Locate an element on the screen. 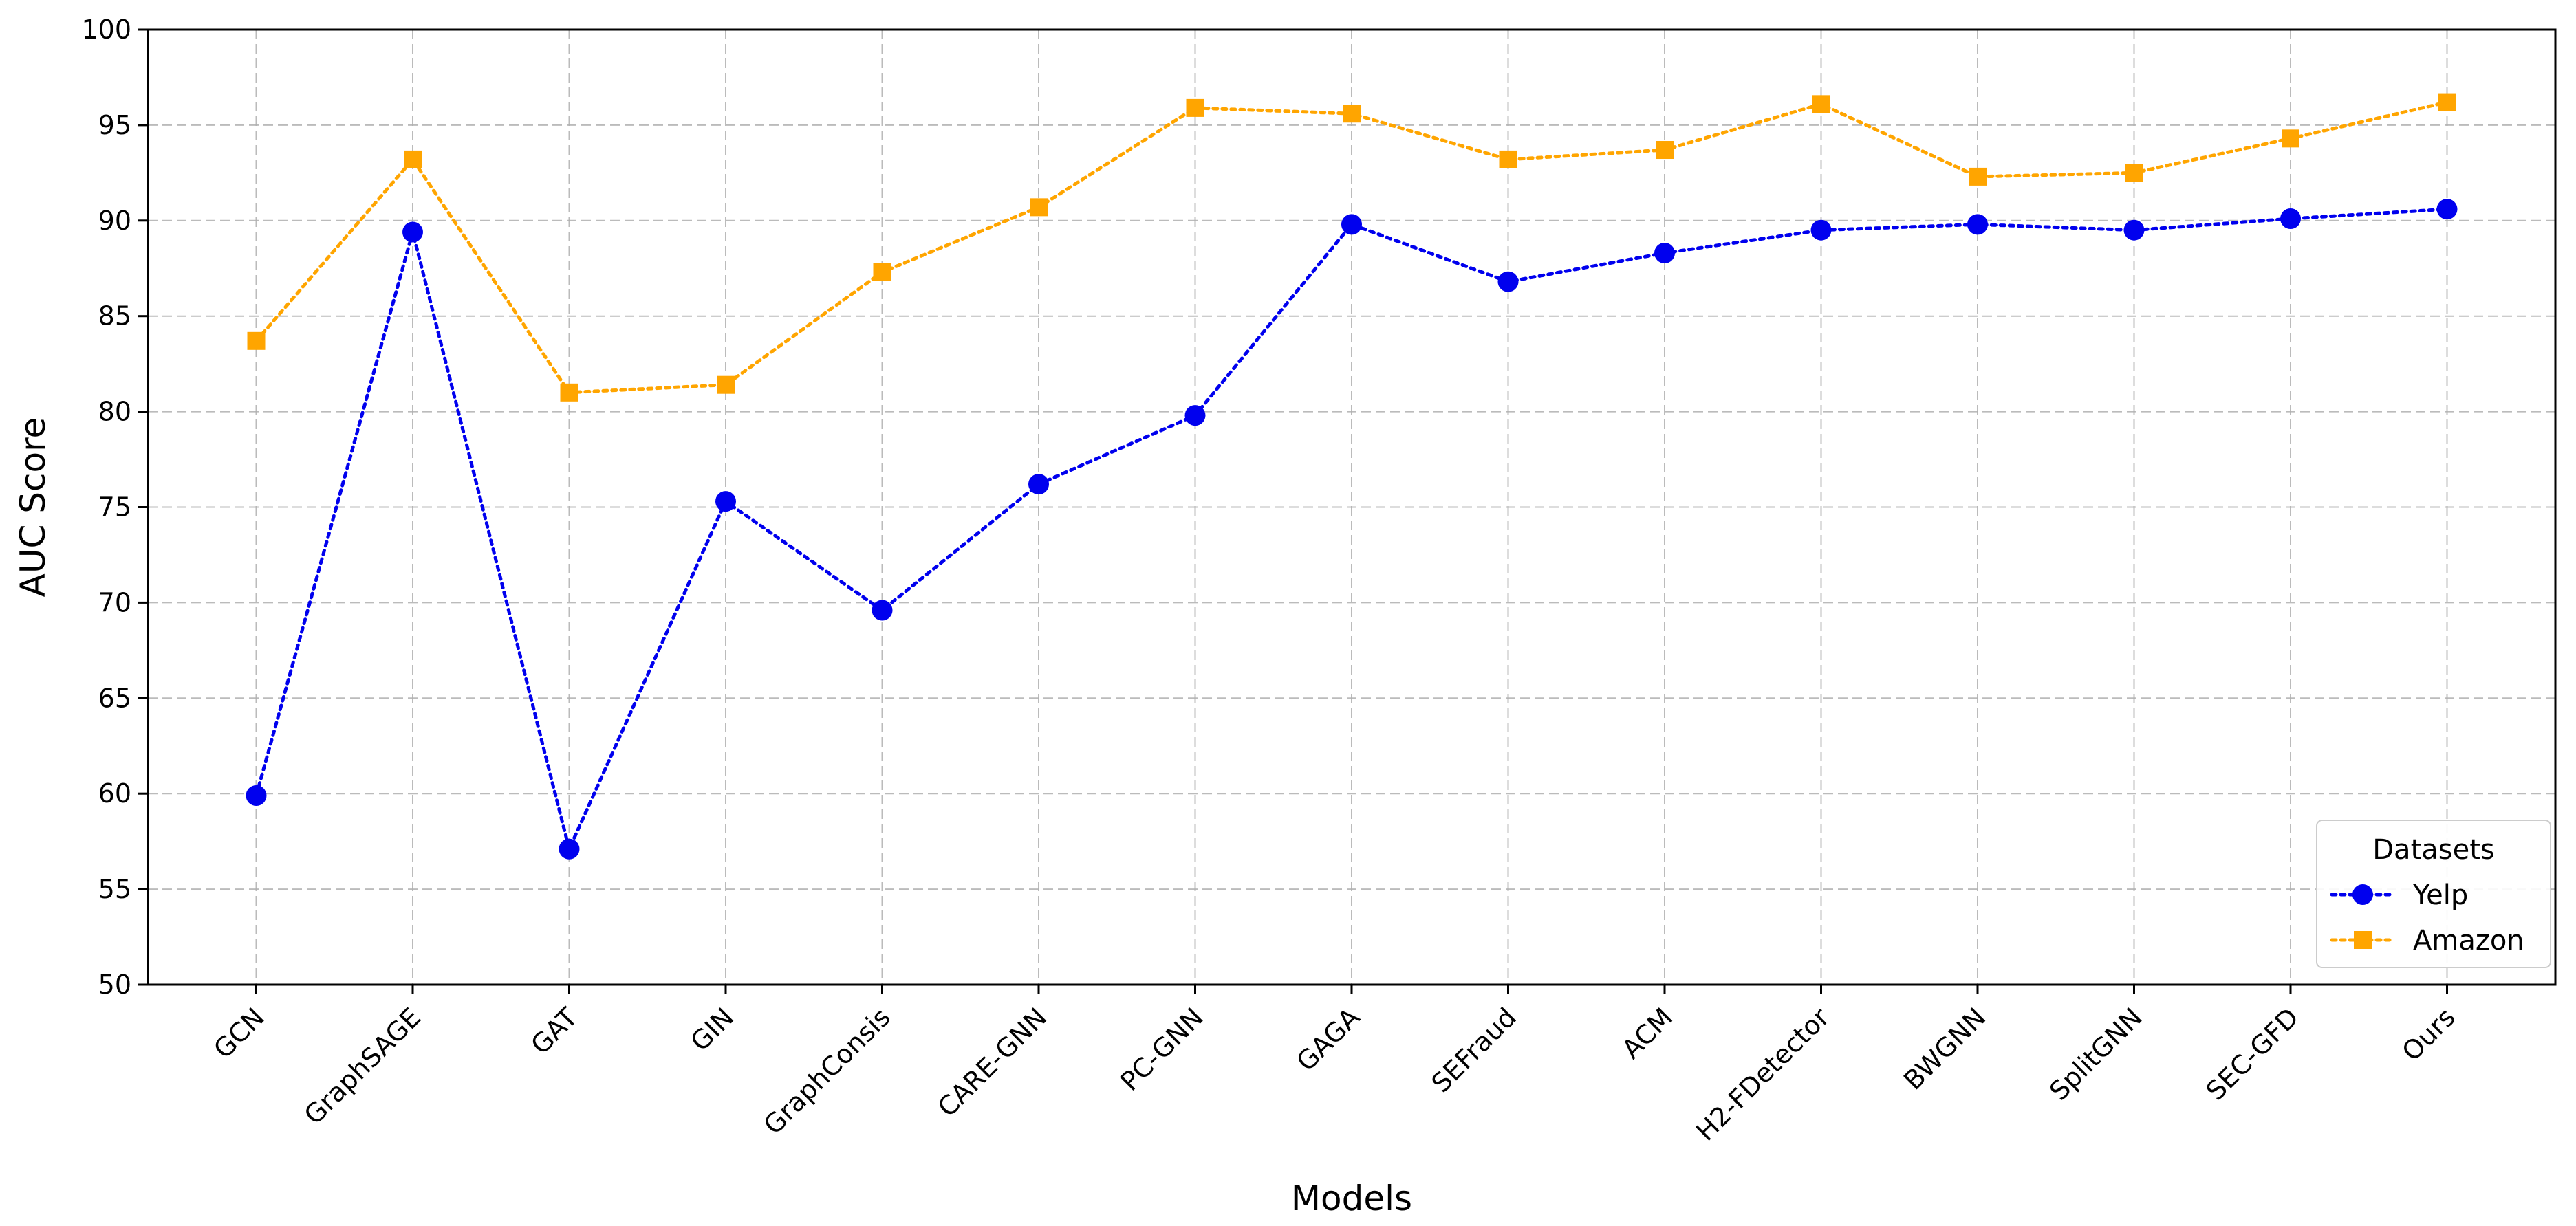 The height and width of the screenshot is (1226, 2576). y-tick-label: 50 is located at coordinates (114, 985).